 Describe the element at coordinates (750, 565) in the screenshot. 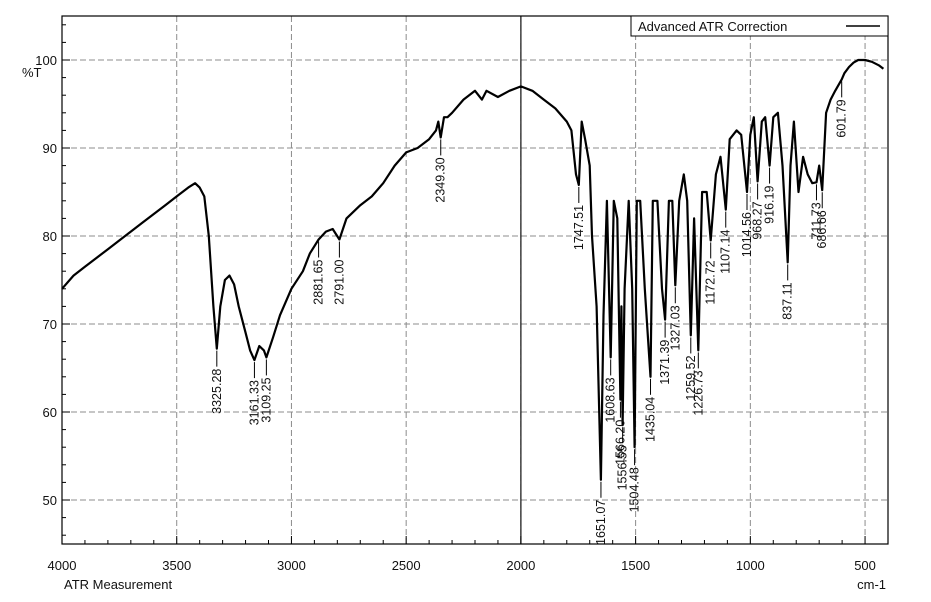

I see `x-tick-label: 1000` at that location.